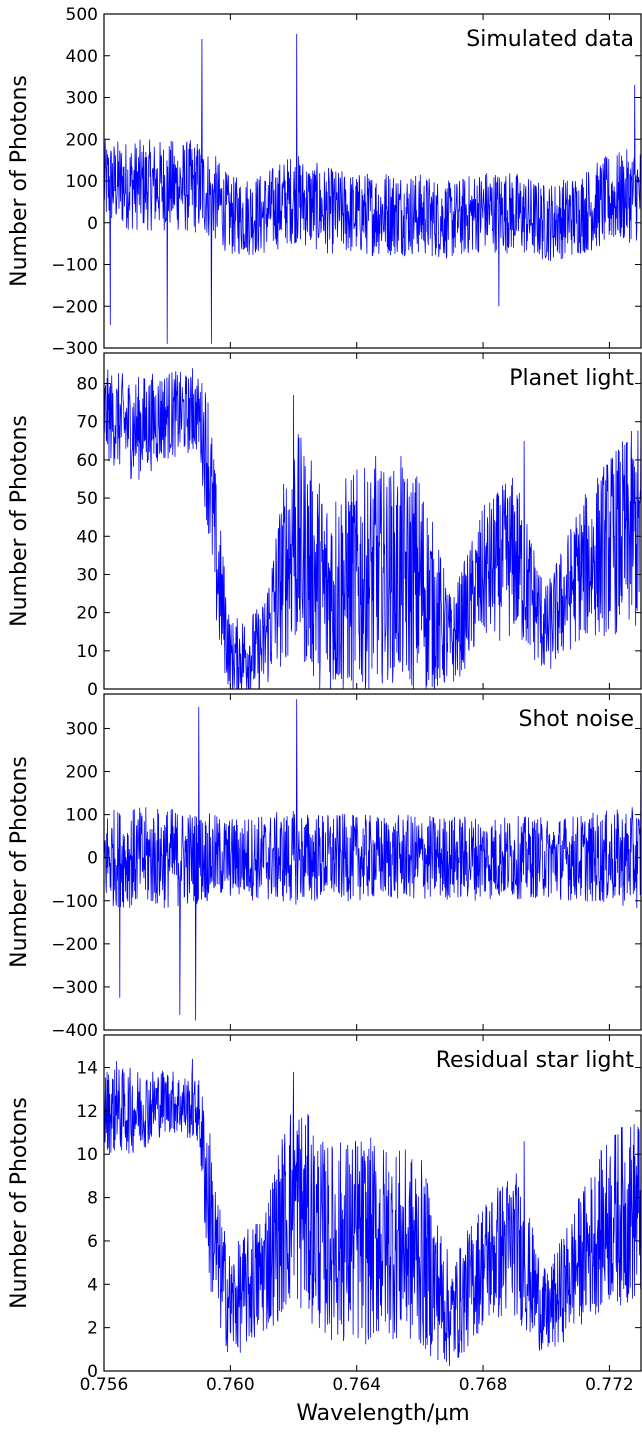 The width and height of the screenshot is (642, 1432). Describe the element at coordinates (577, 719) in the screenshot. I see `panel-title: Shot noise` at that location.